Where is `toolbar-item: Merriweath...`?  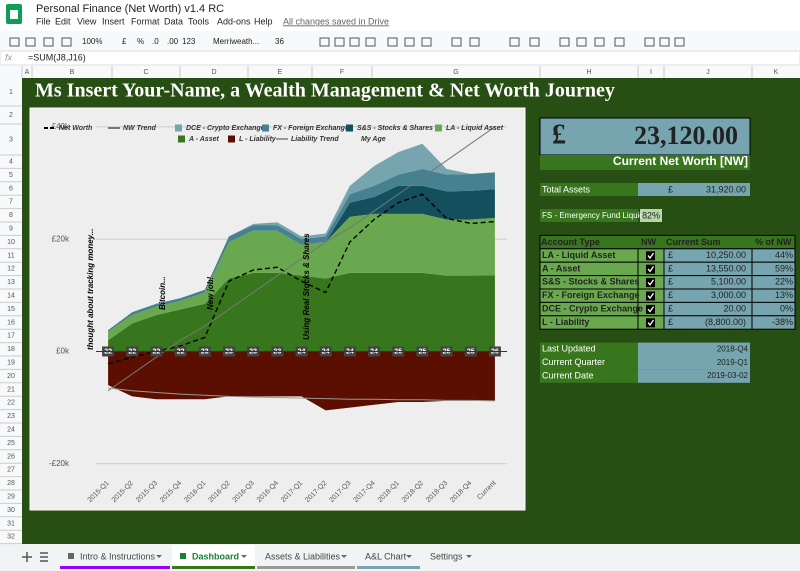
toolbar-item: Merriweath... is located at coordinates (236, 41).